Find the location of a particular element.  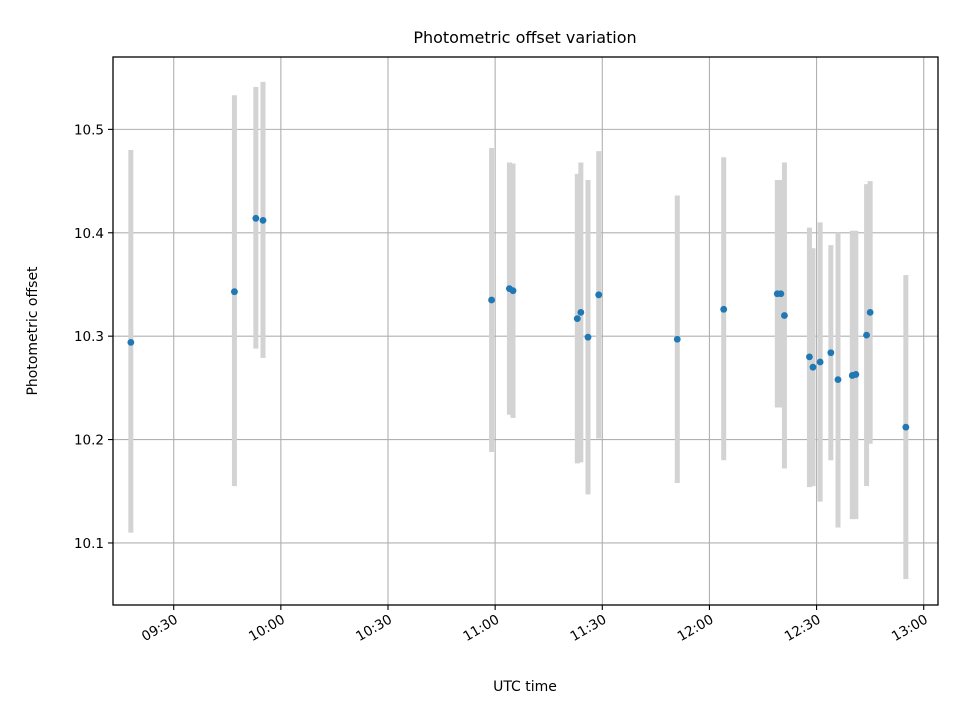

x-axis-label: UTC time is located at coordinates (525, 687).